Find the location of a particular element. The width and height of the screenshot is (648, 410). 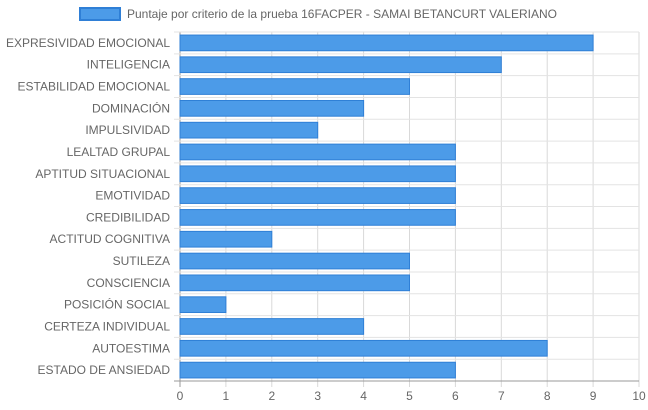

x-axis-ticks: 0 1 2 3 4 5 6 7 8 9 10 is located at coordinates (411, 396).